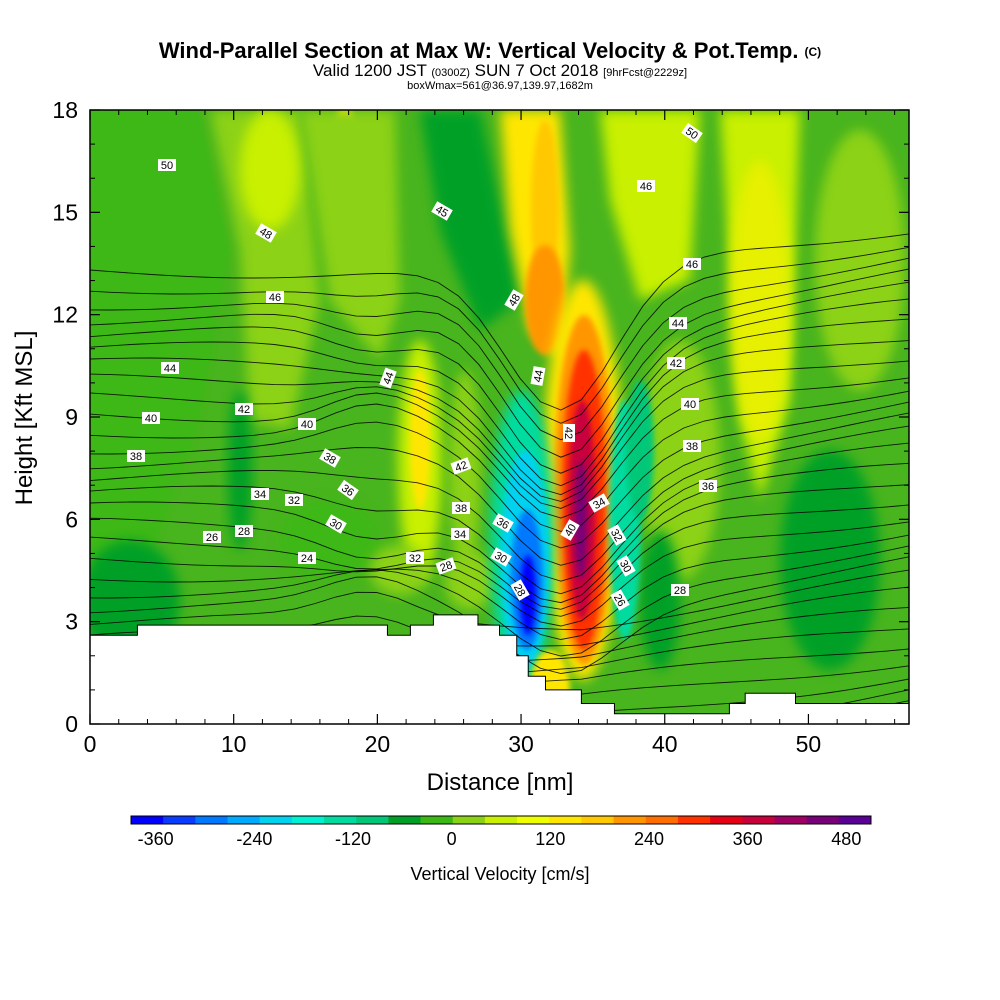 The height and width of the screenshot is (1000, 1000). Describe the element at coordinates (71, 519) in the screenshot. I see `y-tick-label: 6` at that location.